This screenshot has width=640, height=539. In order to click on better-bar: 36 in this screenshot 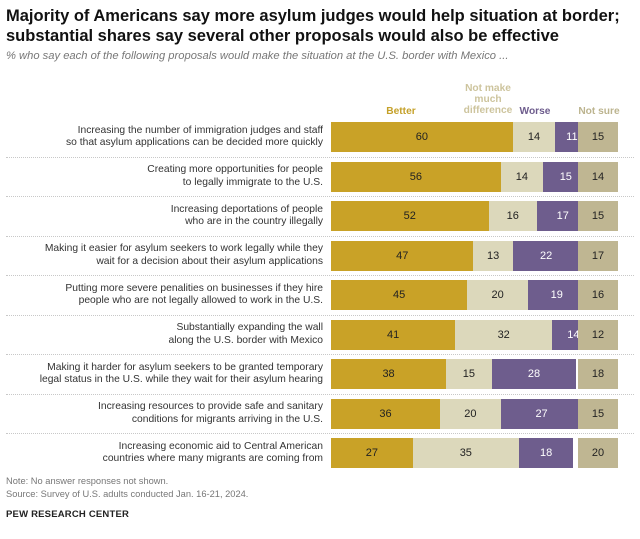, I will do `click(386, 413)`.